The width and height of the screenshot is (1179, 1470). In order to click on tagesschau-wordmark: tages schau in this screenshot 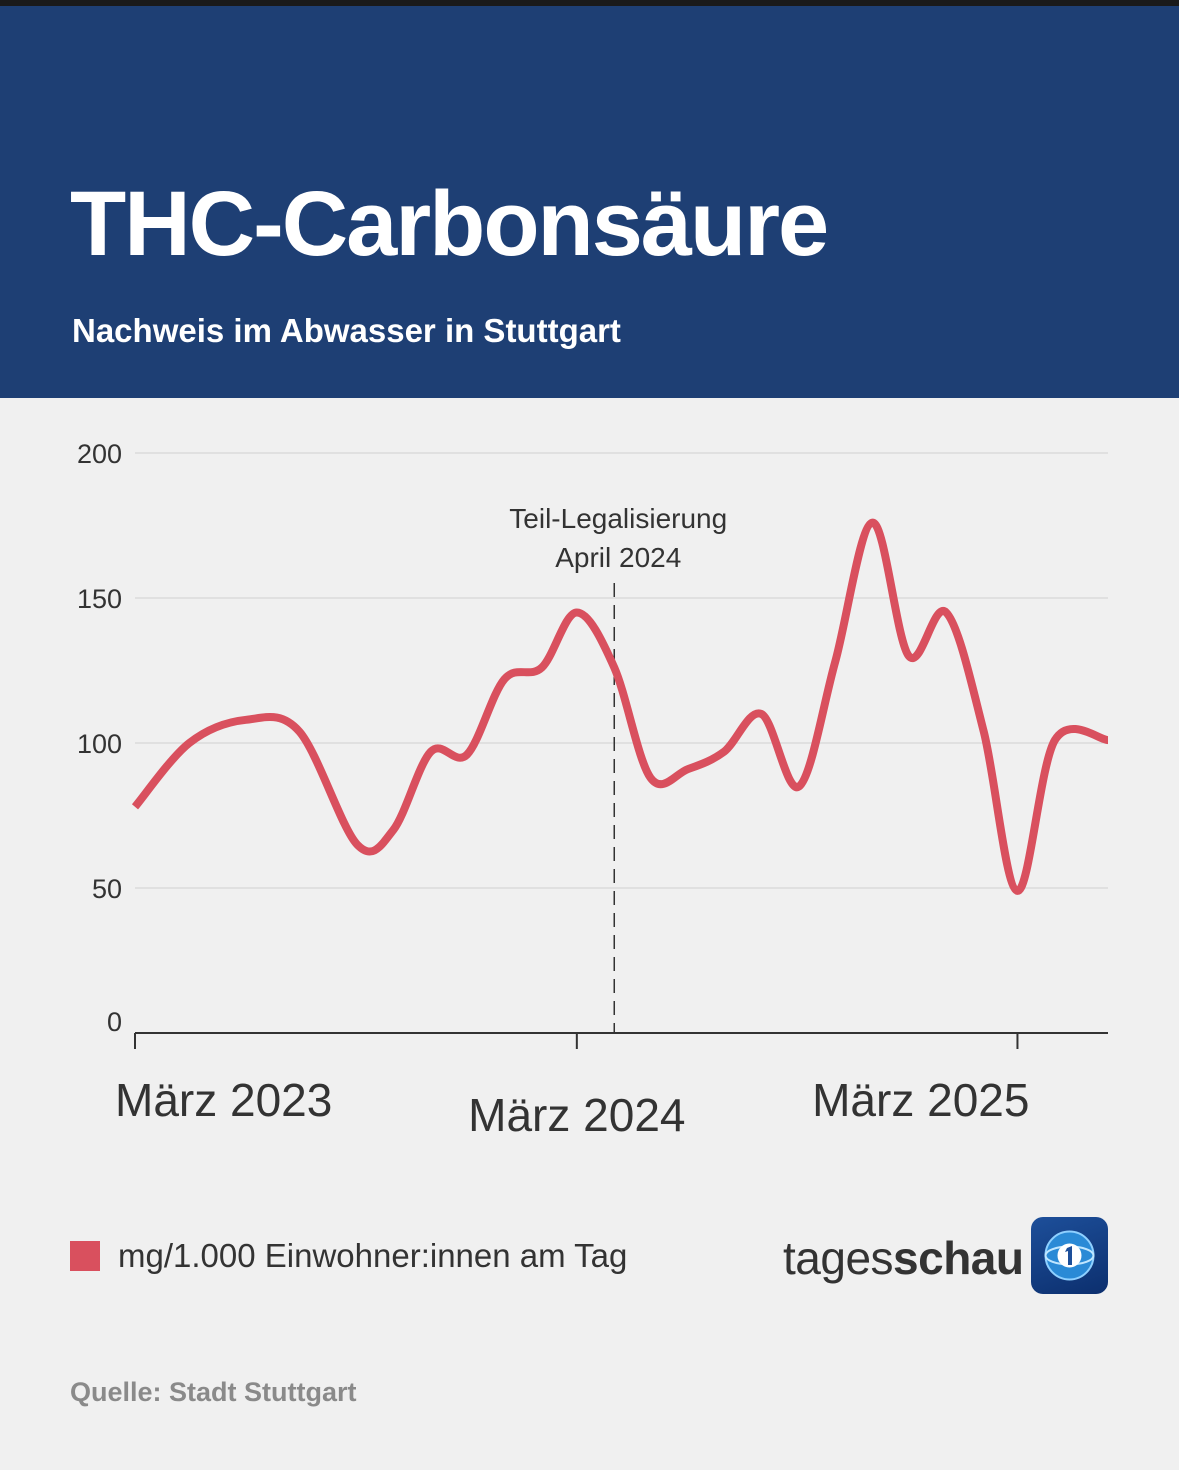, I will do `click(903, 1258)`.